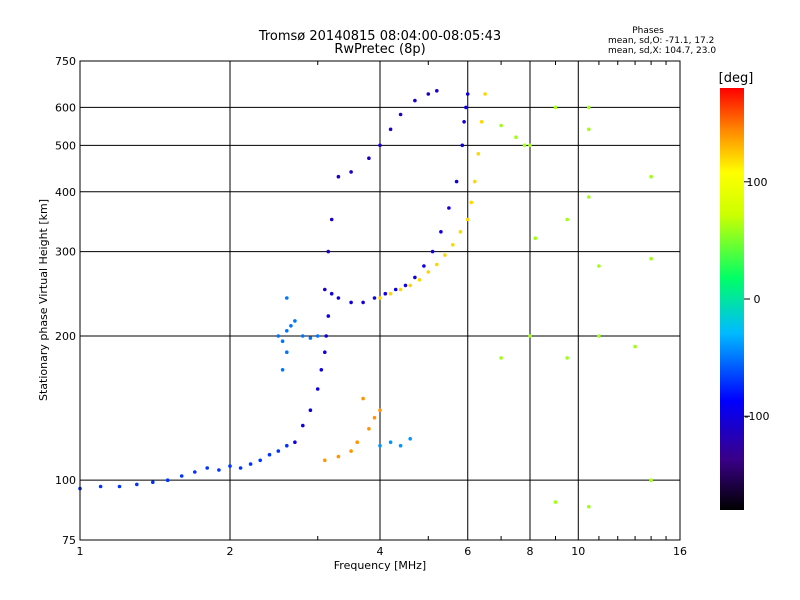 The width and height of the screenshot is (800, 600). What do you see at coordinates (65, 107) in the screenshot?
I see `y-tick-label: 600` at bounding box center [65, 107].